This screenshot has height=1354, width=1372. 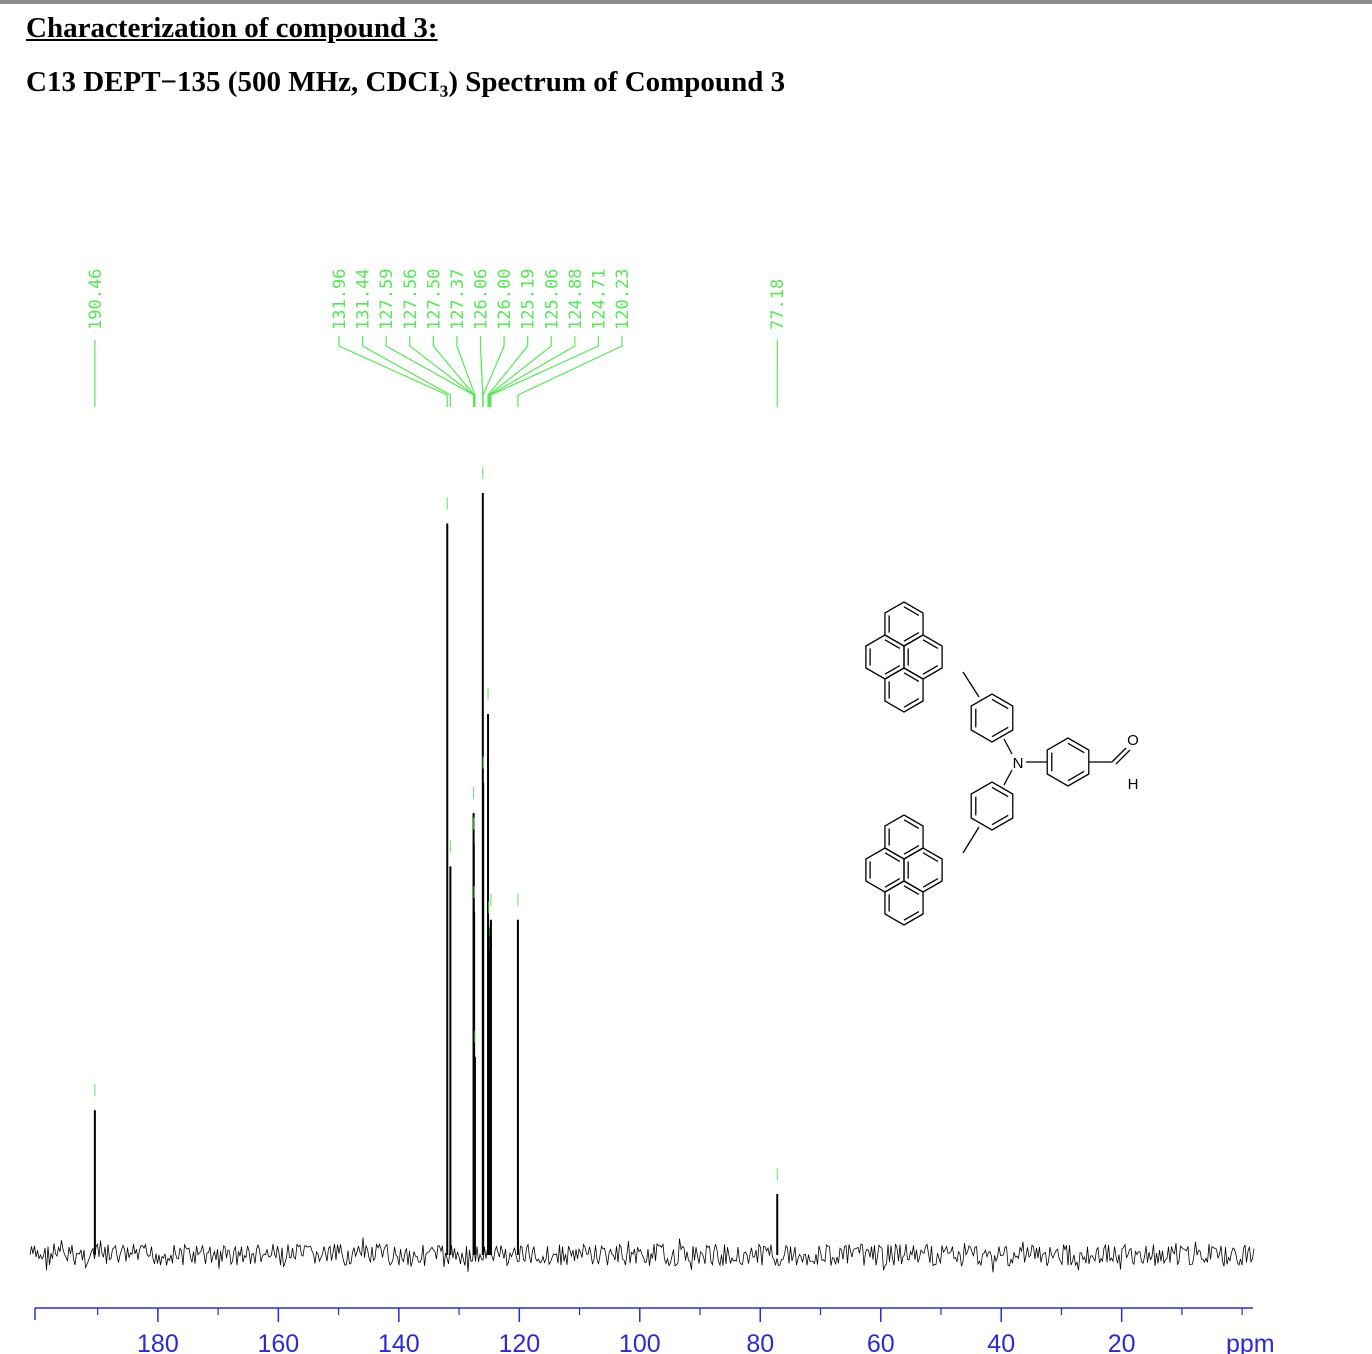 What do you see at coordinates (364, 299) in the screenshot?
I see `peak-label: 131.44` at bounding box center [364, 299].